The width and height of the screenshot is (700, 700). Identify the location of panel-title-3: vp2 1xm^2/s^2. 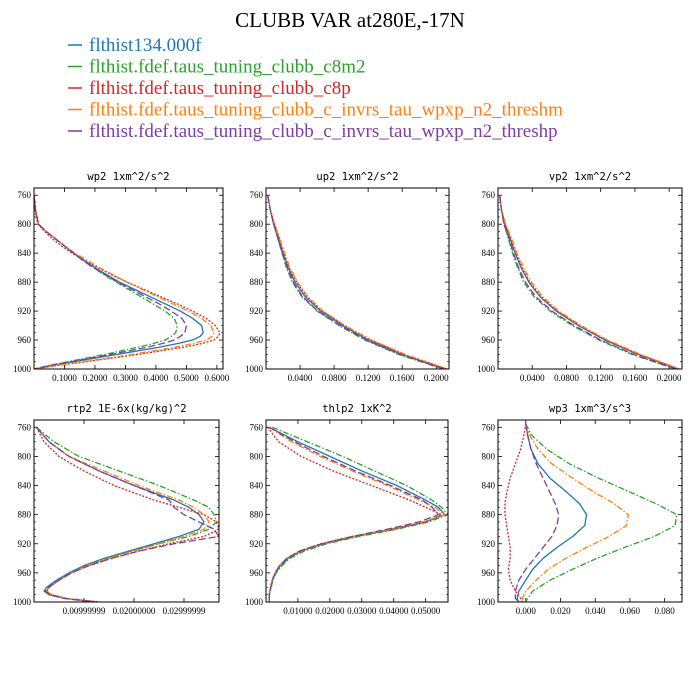
(590, 177).